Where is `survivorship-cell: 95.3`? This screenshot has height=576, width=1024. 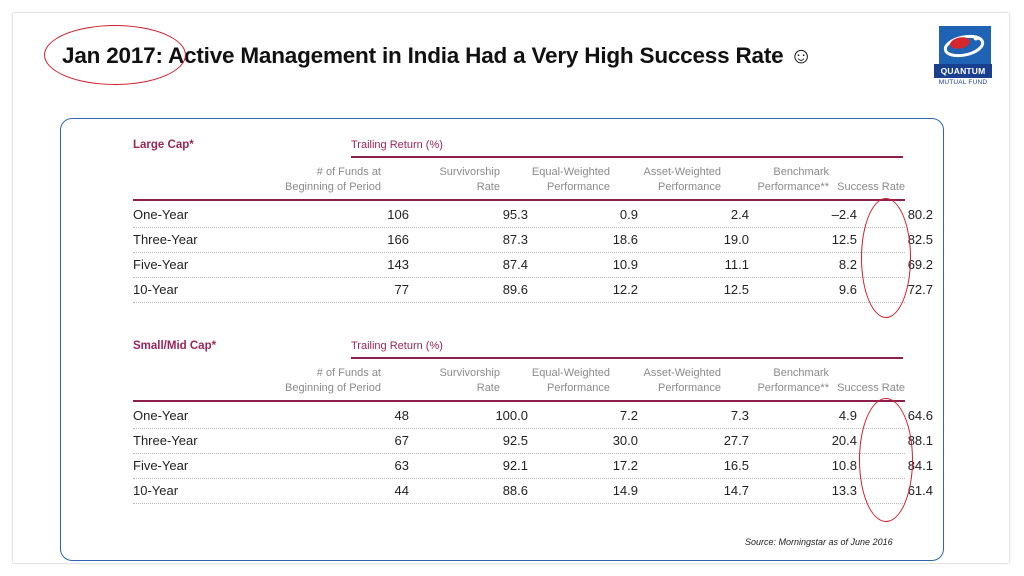
survivorship-cell: 95.3 is located at coordinates (515, 214).